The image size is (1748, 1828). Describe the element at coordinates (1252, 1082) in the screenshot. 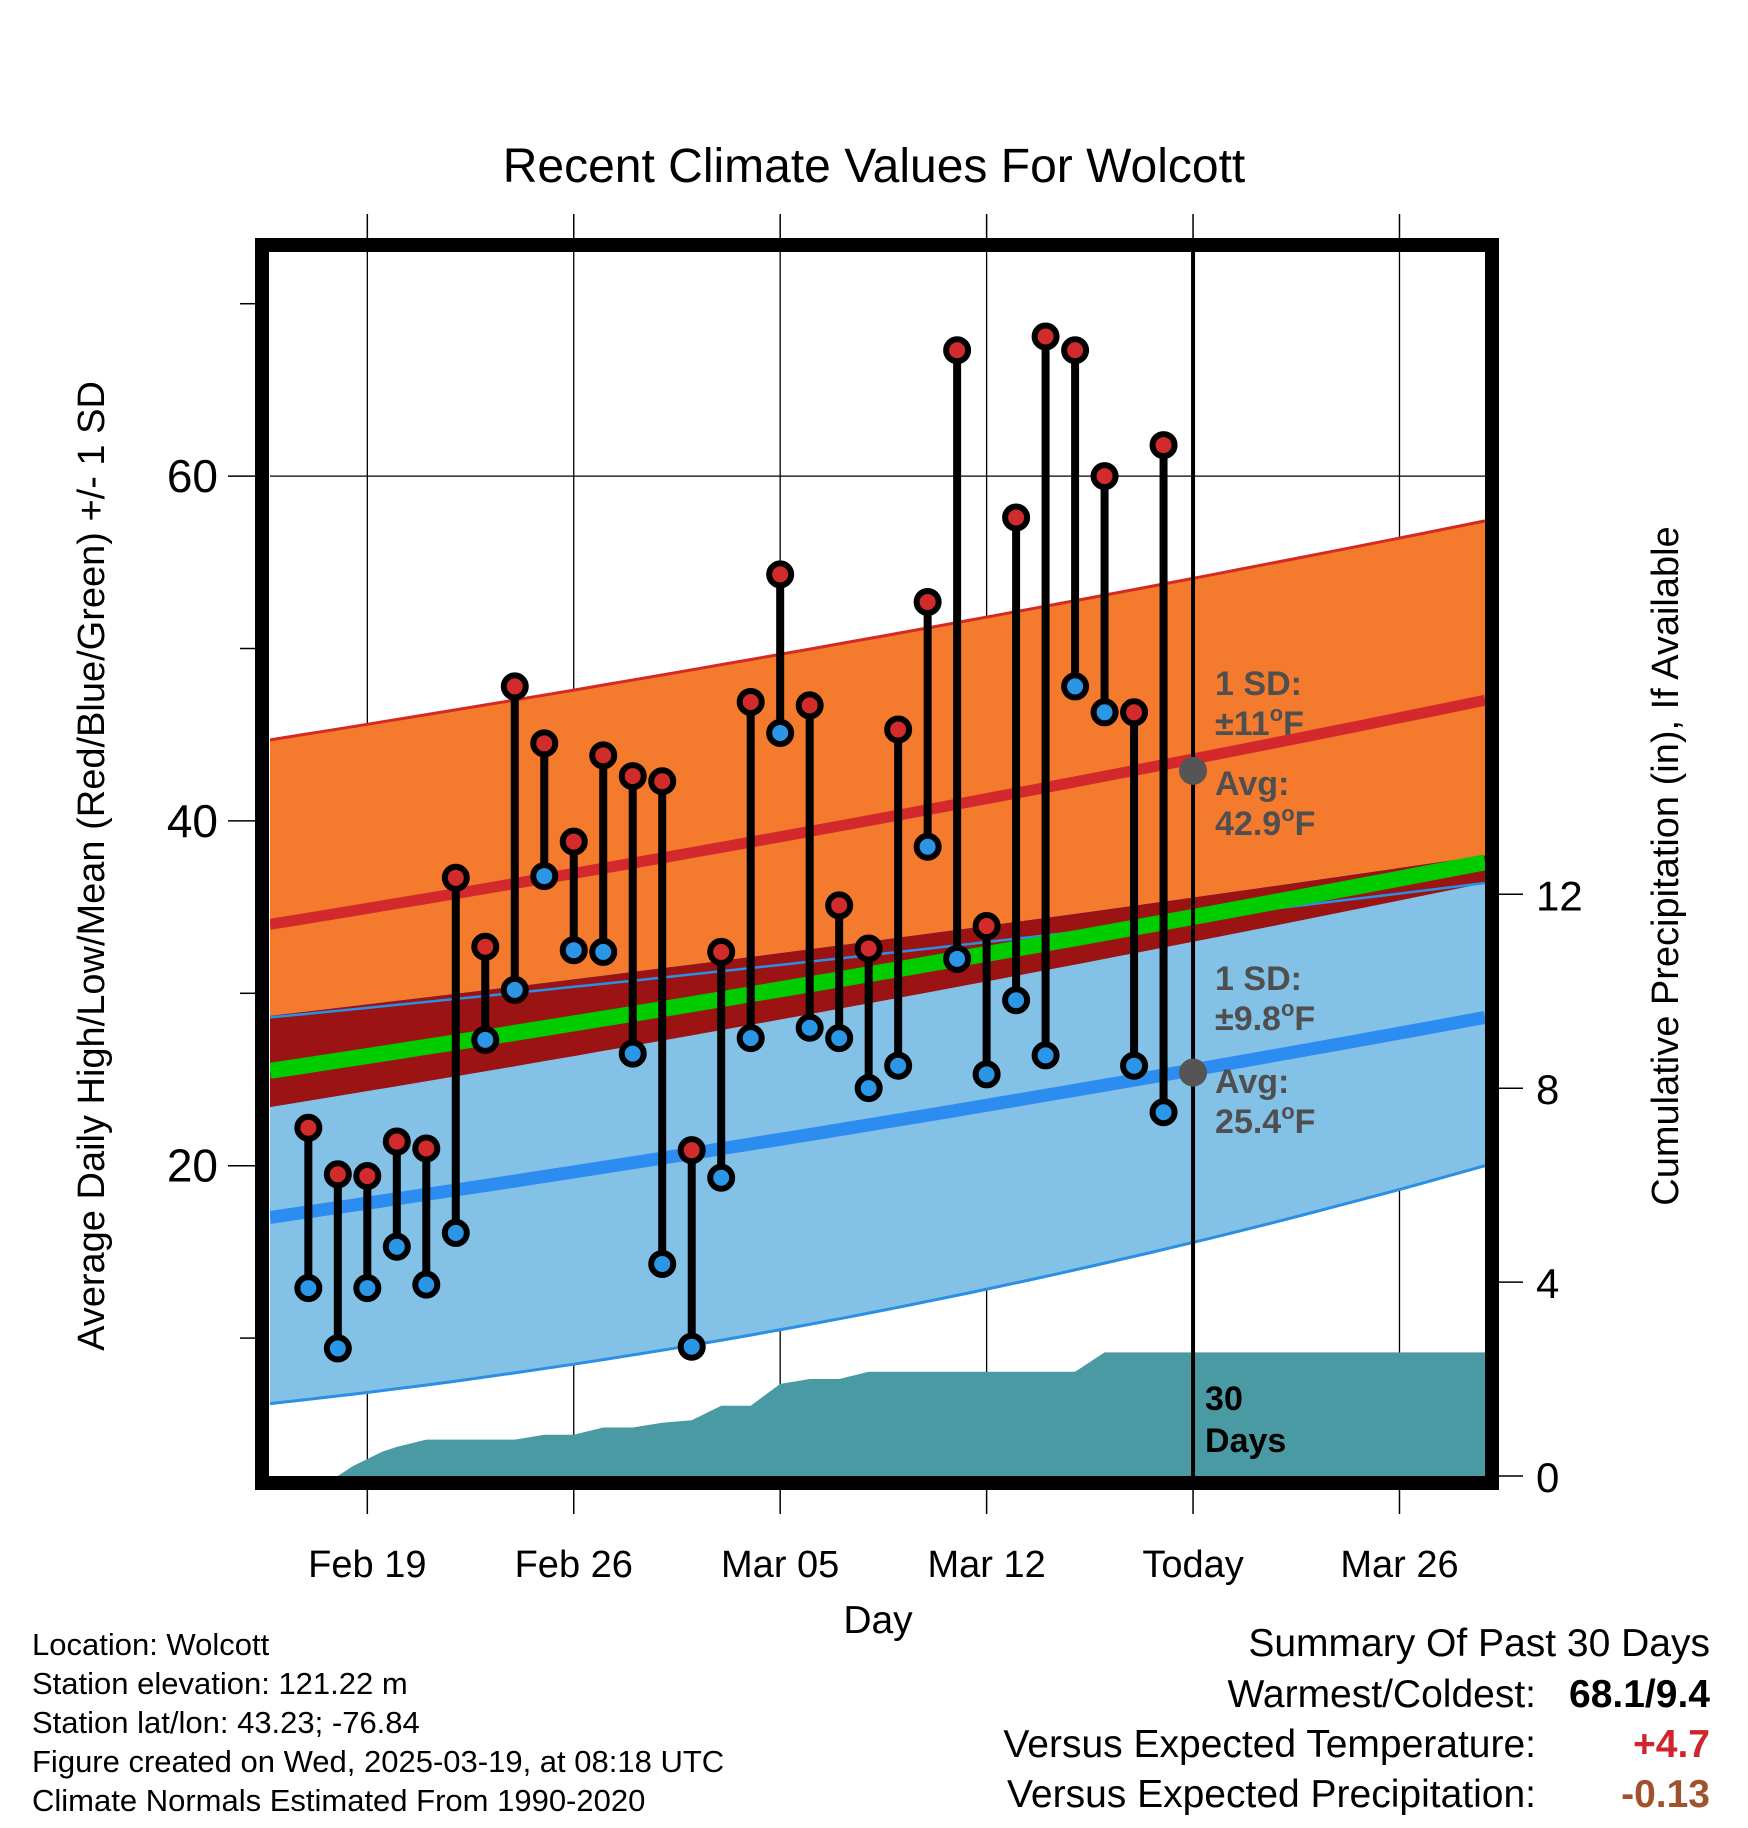

I see `low-avg-label: Avg:` at that location.